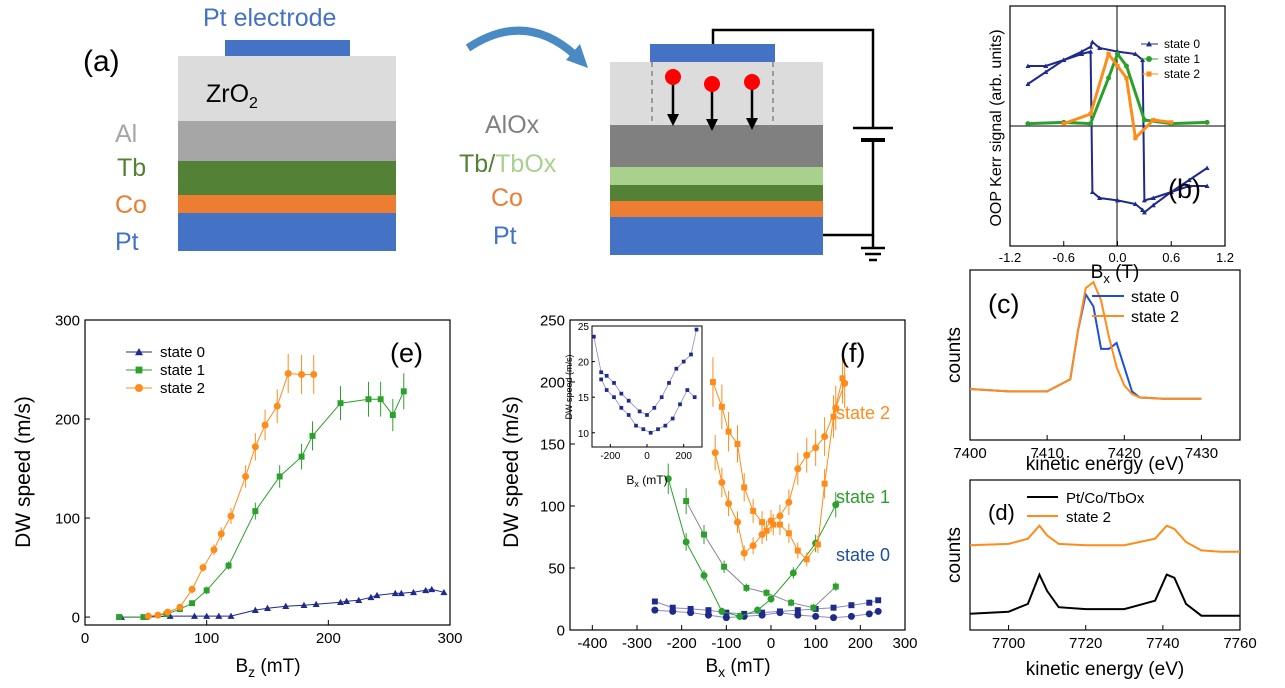 The image size is (1285, 688). I want to click on y-tick-label: 150, so click(552, 444).